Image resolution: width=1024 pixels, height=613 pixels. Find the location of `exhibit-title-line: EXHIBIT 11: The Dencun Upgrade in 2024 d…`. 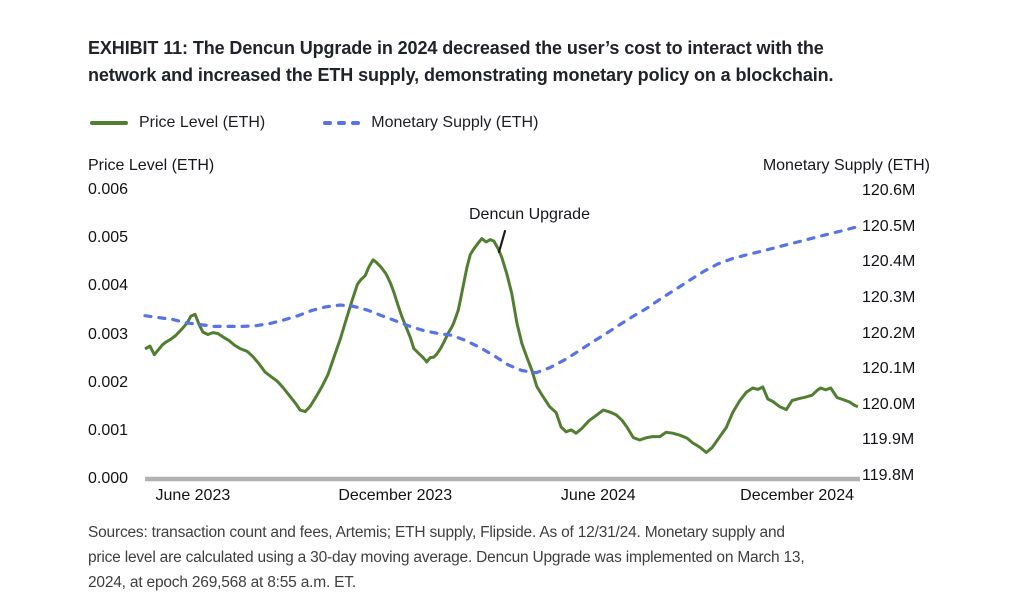

exhibit-title-line: EXHIBIT 11: The Dencun Upgrade in 2024 d… is located at coordinates (456, 48).